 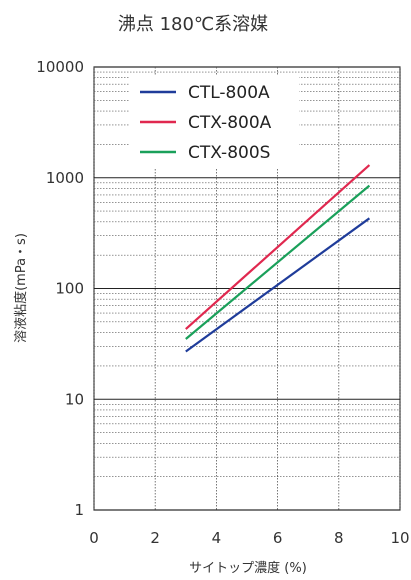 What do you see at coordinates (229, 93) in the screenshot?
I see `legend-label-ctl-800a: CTL-800A` at bounding box center [229, 93].